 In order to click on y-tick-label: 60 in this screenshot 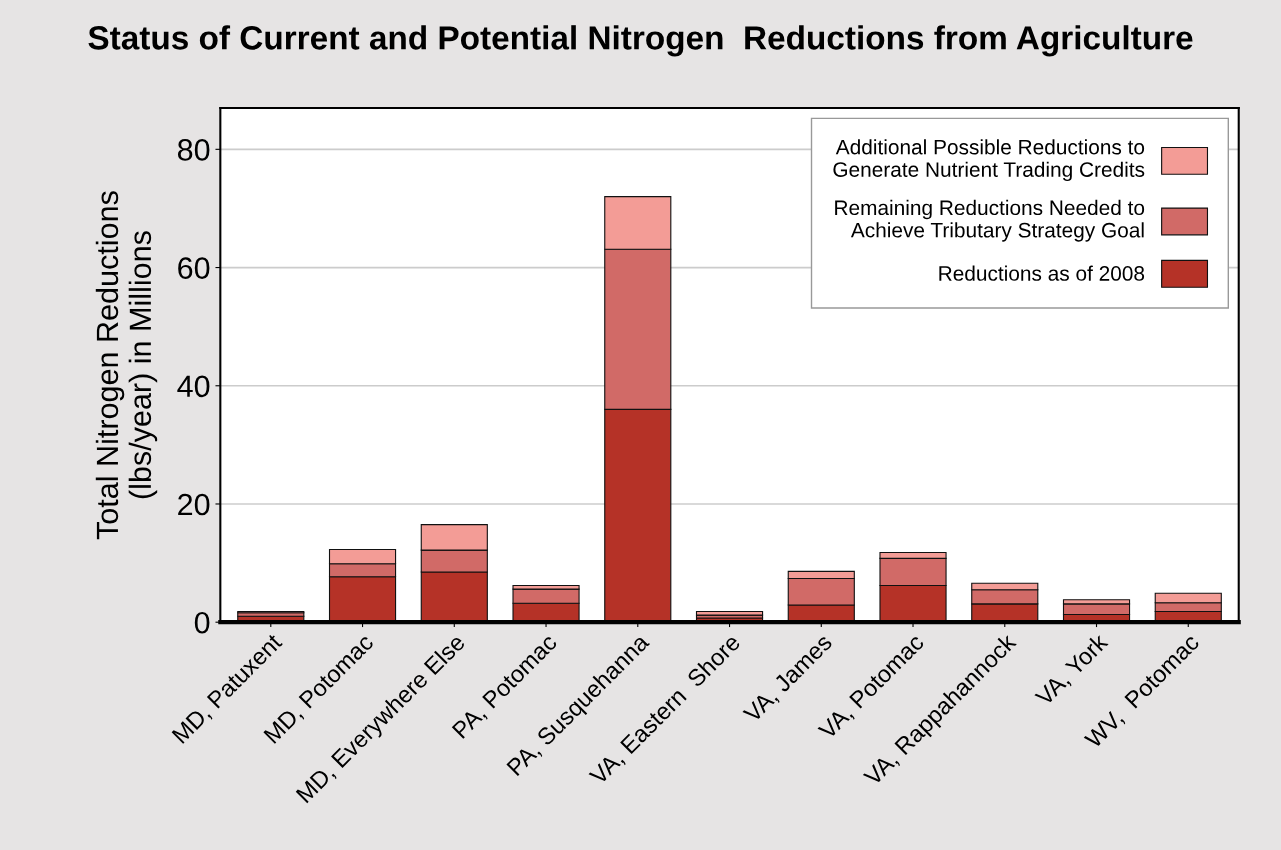, I will do `click(194, 268)`.